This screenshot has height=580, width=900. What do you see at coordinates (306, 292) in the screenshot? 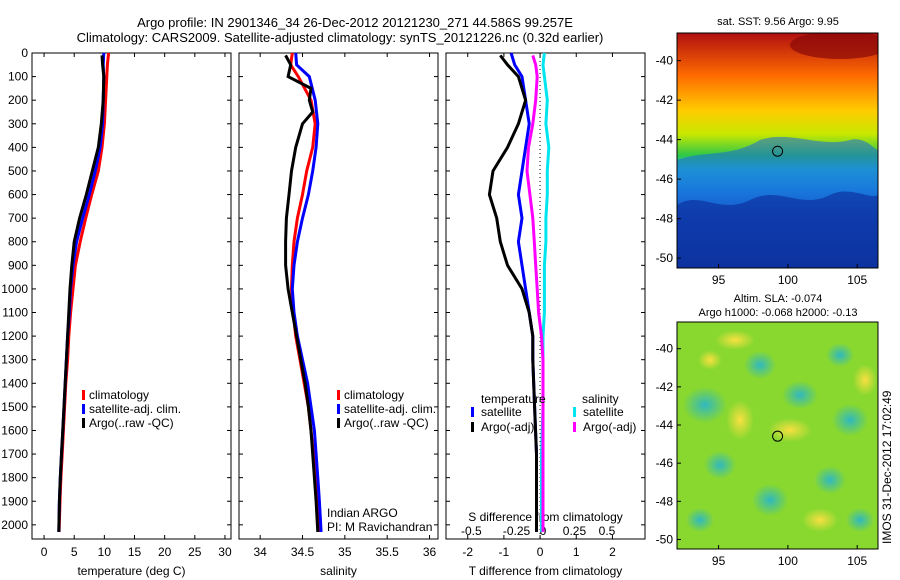
I see `series-line-blue` at bounding box center [306, 292].